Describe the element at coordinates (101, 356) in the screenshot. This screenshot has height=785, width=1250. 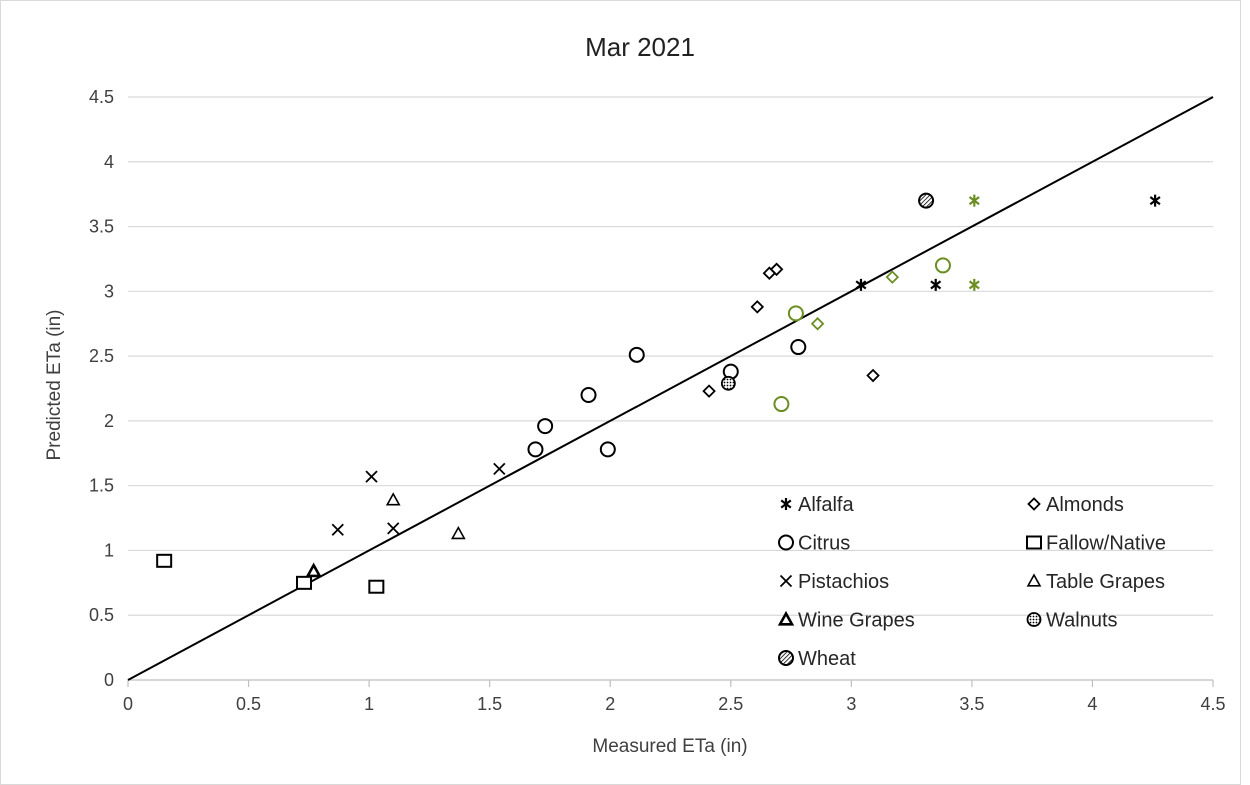
I see `y-tick-label: 2.5` at that location.